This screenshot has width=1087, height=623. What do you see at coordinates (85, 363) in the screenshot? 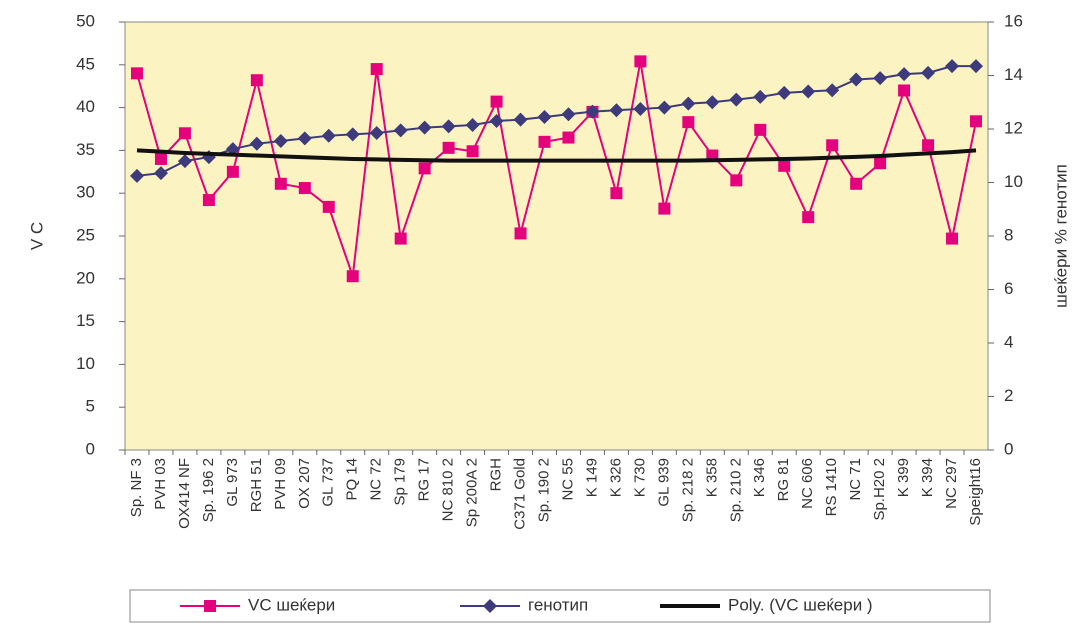
I see `y-tick-label: 10` at bounding box center [85, 363].